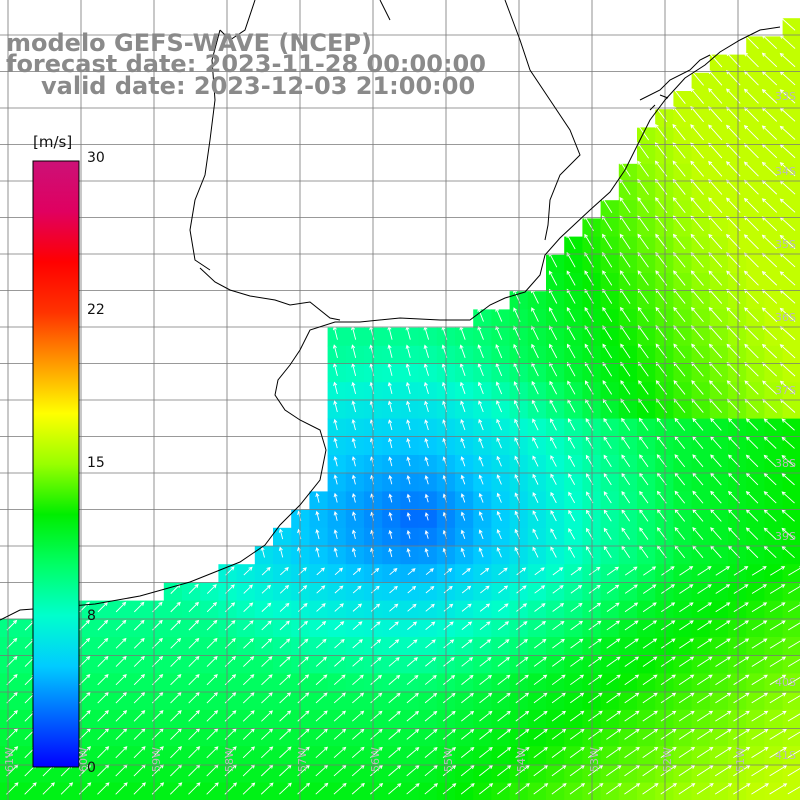  Describe the element at coordinates (270, 294) in the screenshot. I see `coastline-river-plate` at that location.